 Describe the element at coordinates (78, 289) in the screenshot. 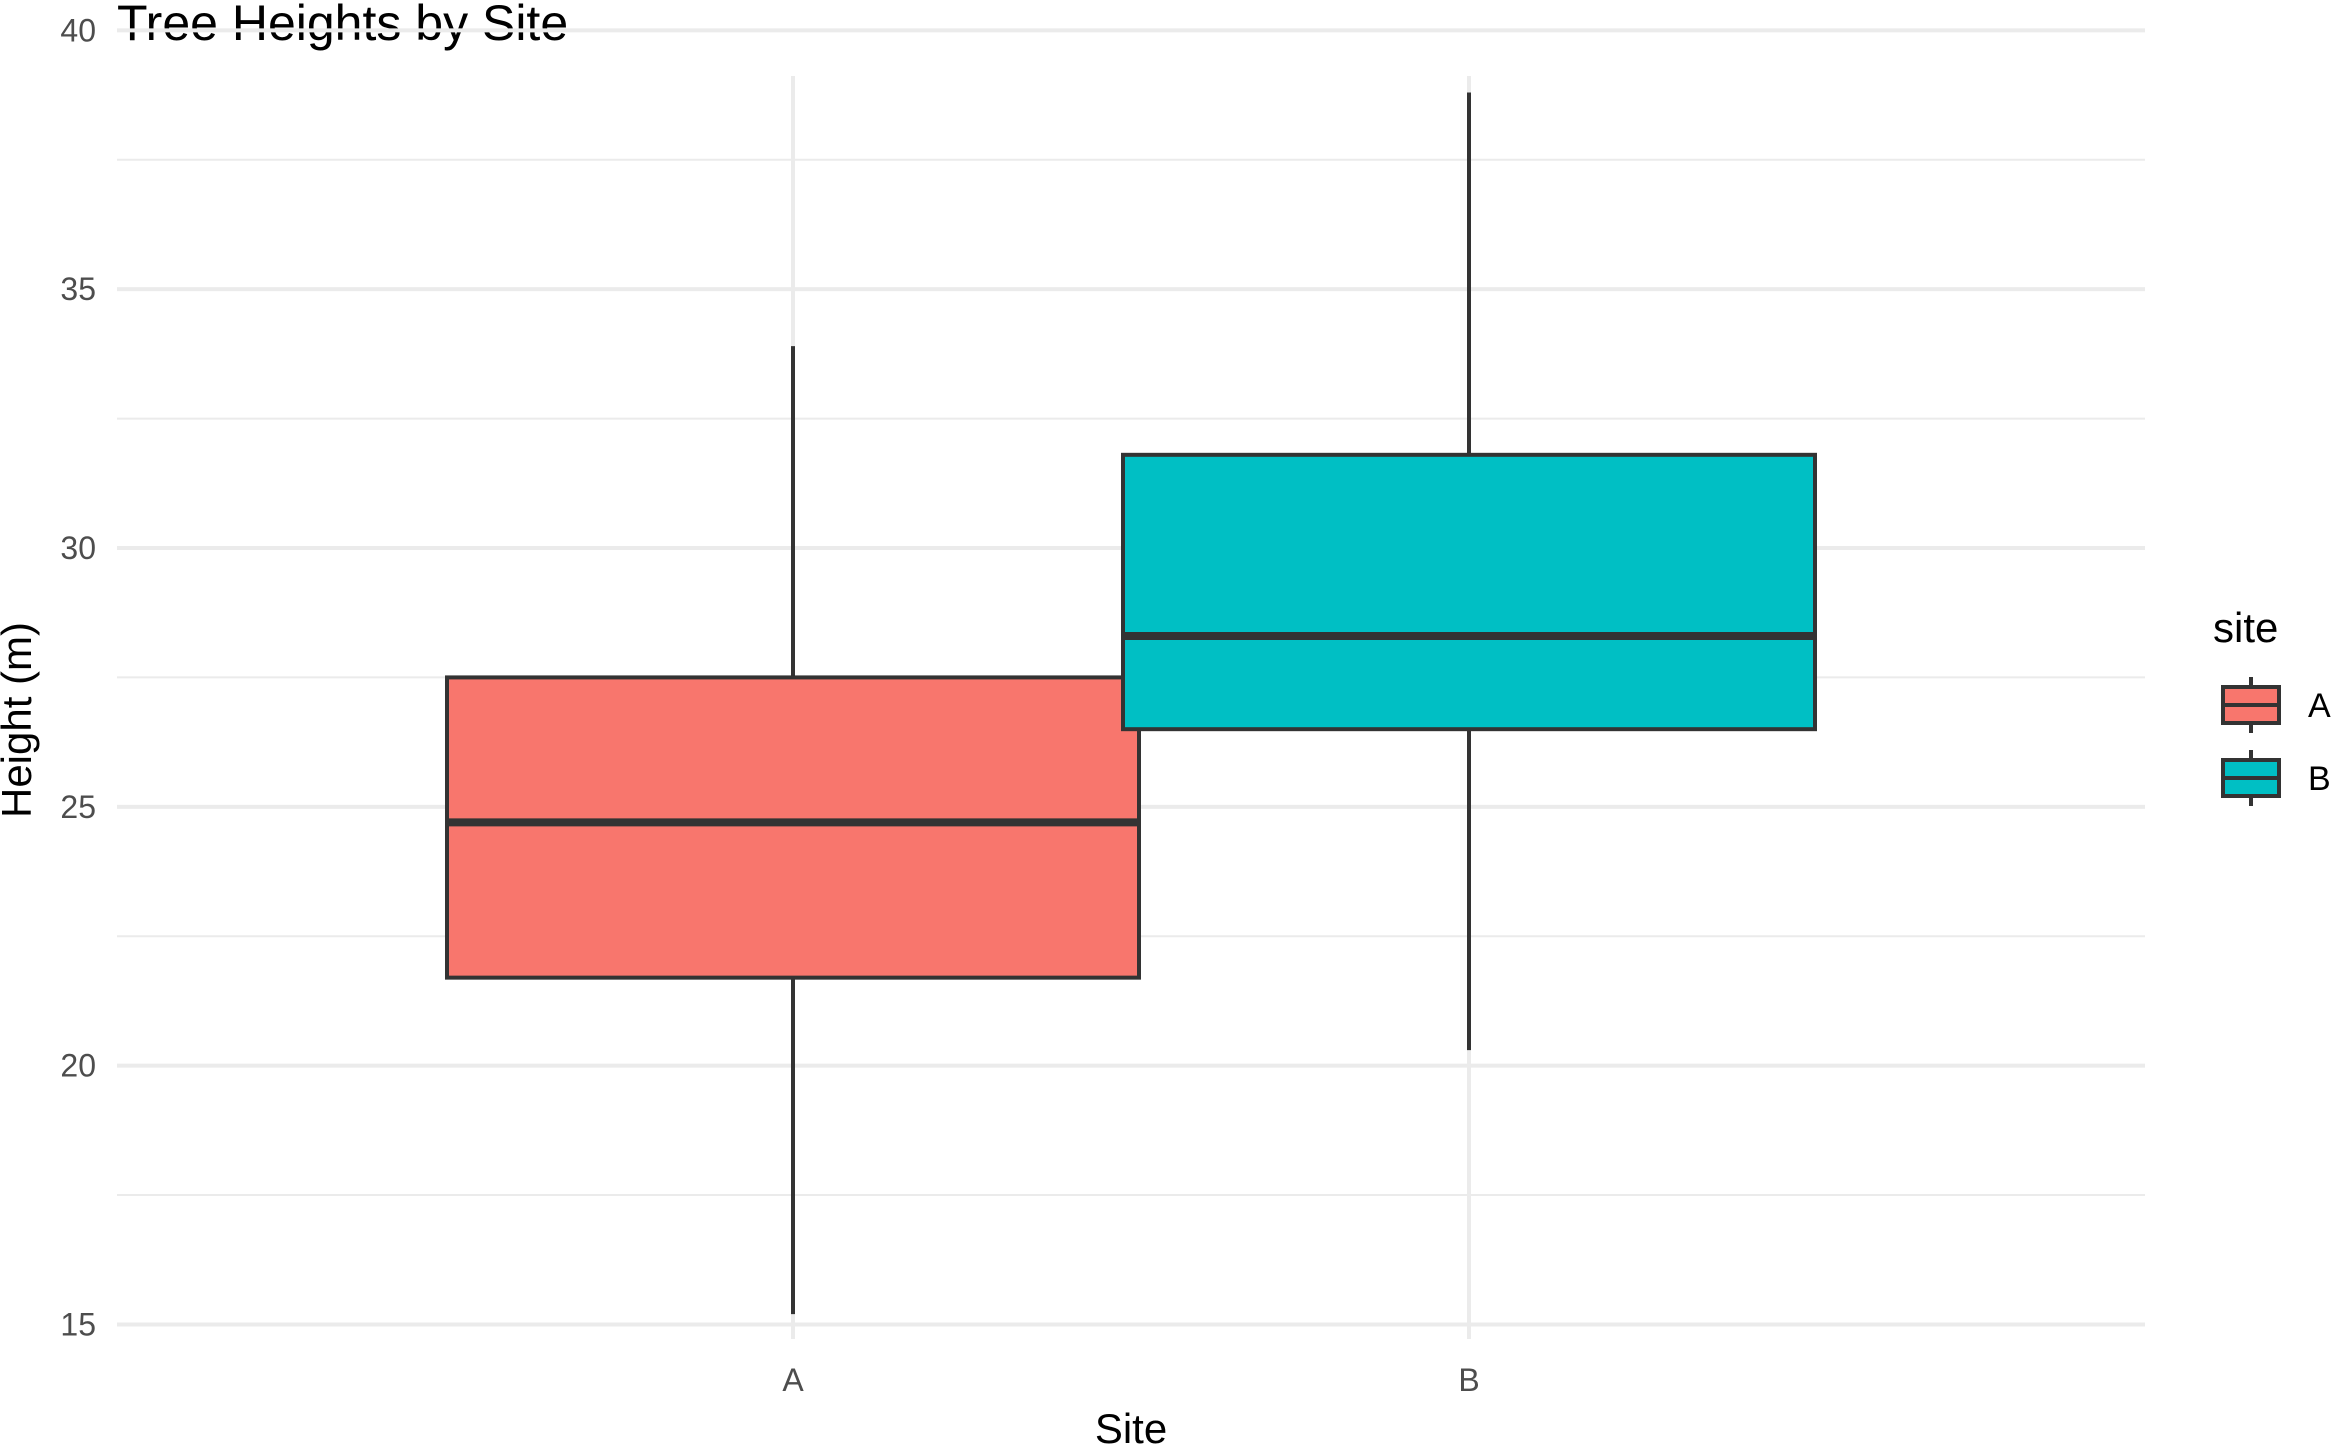

I see `y-tick-label: 35` at that location.